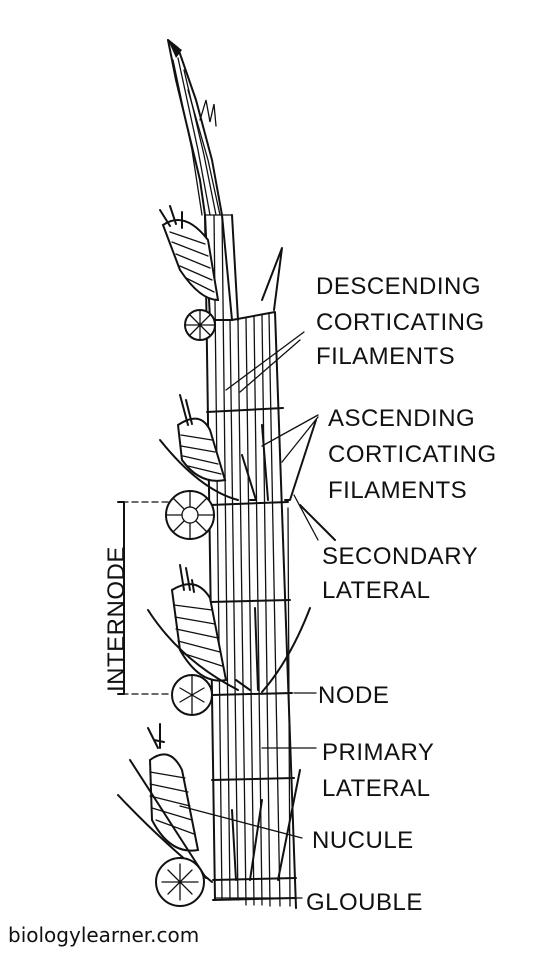  What do you see at coordinates (103, 935) in the screenshot?
I see `watermark: biologylearner.com` at bounding box center [103, 935].